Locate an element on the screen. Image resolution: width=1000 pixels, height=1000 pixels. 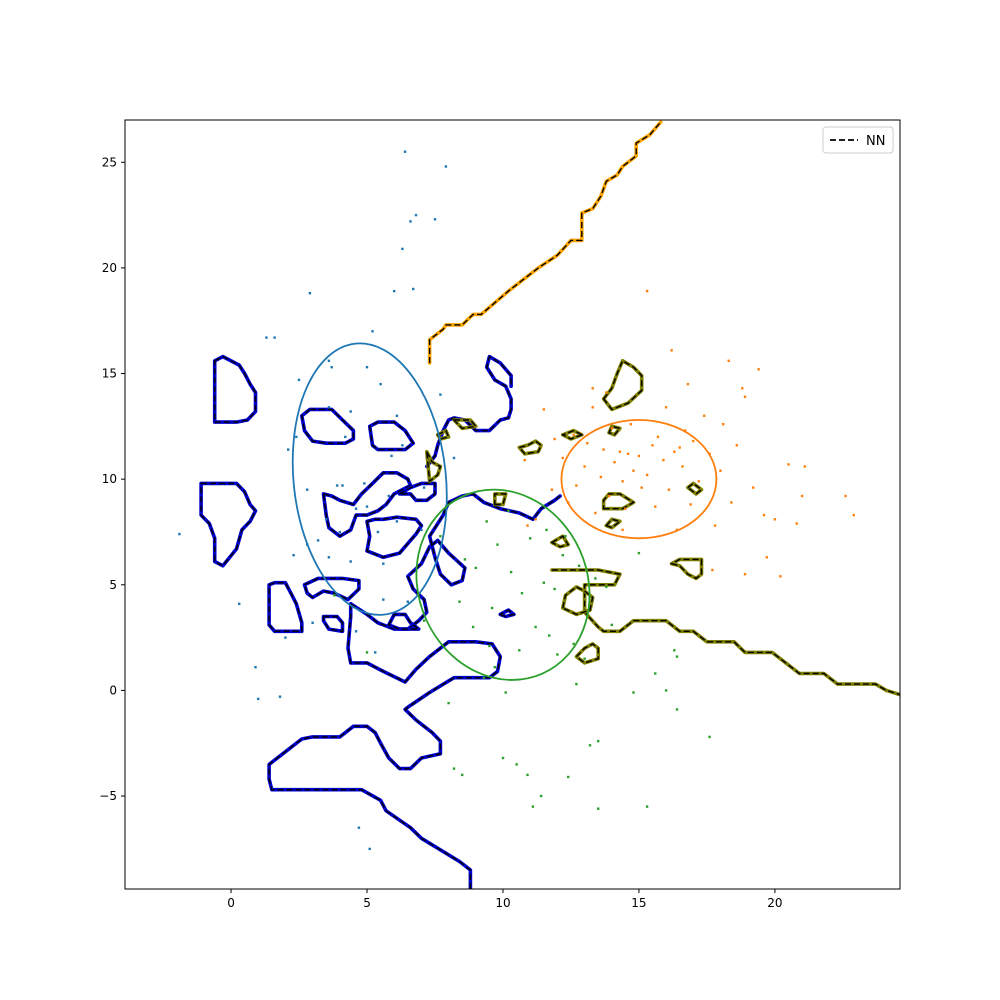
y-tick-label: 5 is located at coordinates (113, 585).